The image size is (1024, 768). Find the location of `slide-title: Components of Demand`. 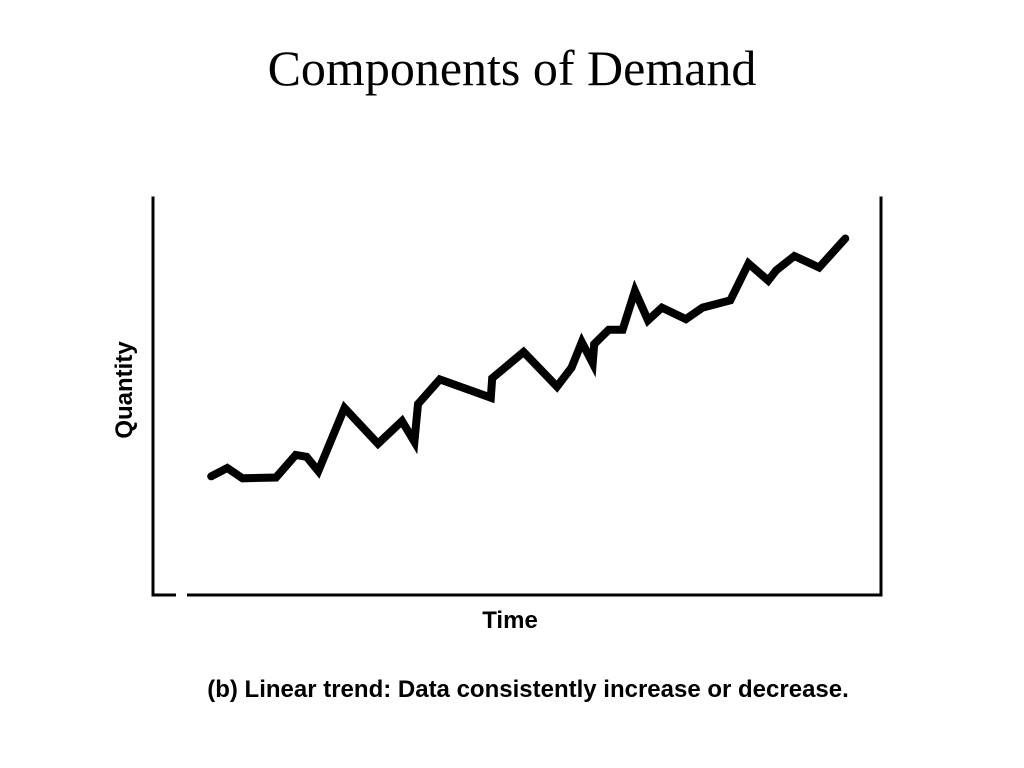

slide-title: Components of Demand is located at coordinates (512, 68).